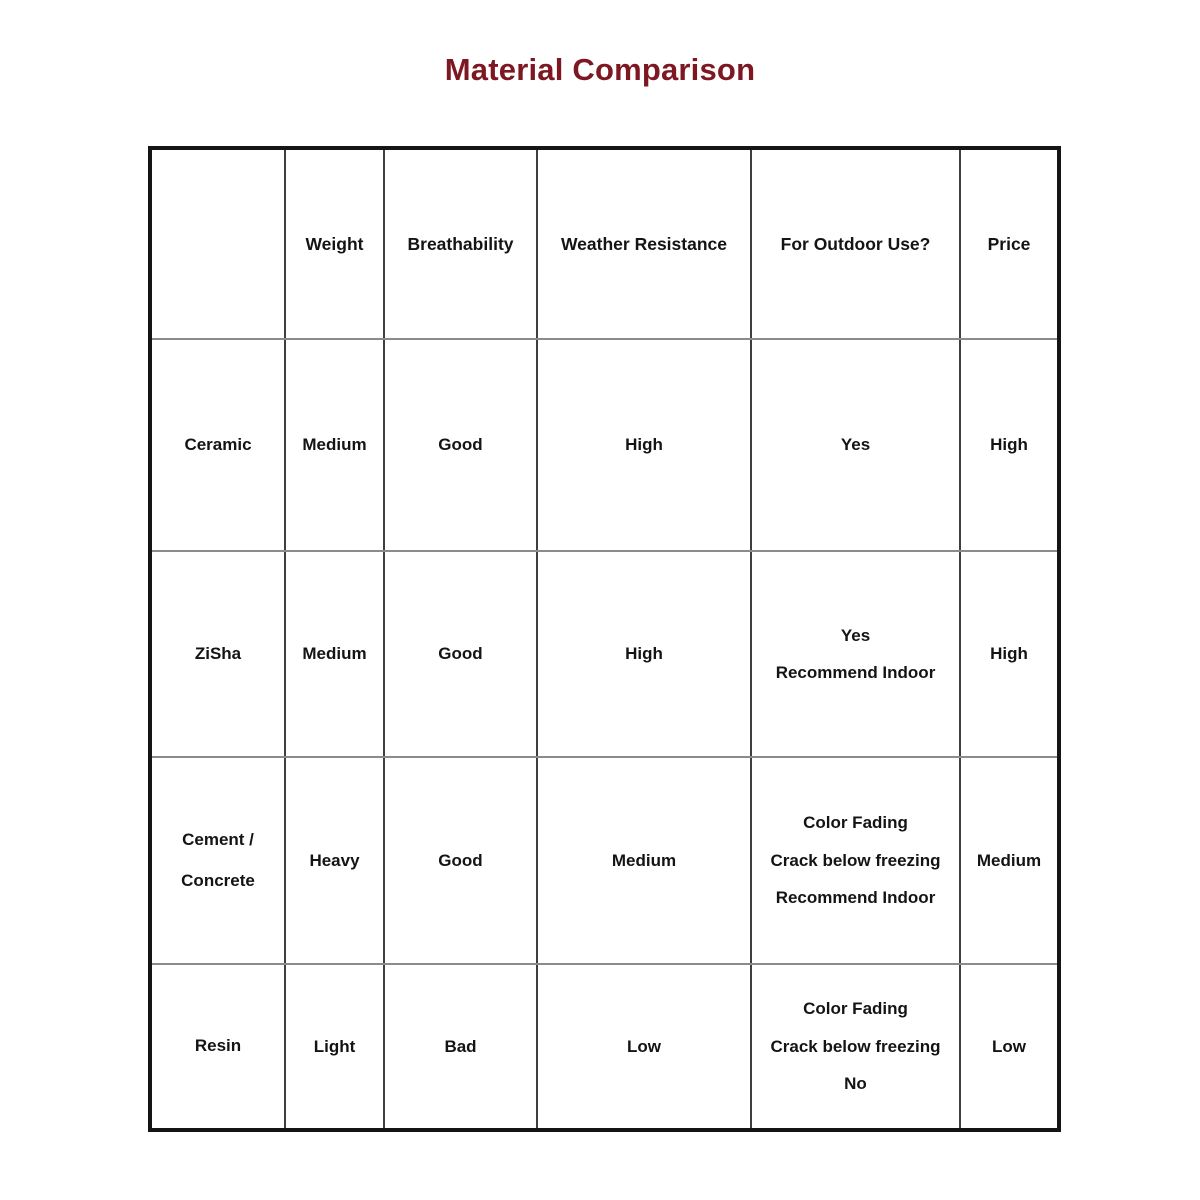 The width and height of the screenshot is (1200, 1200). Describe the element at coordinates (855, 654) in the screenshot. I see `table-cell: Yes Recommend Indoor` at that location.